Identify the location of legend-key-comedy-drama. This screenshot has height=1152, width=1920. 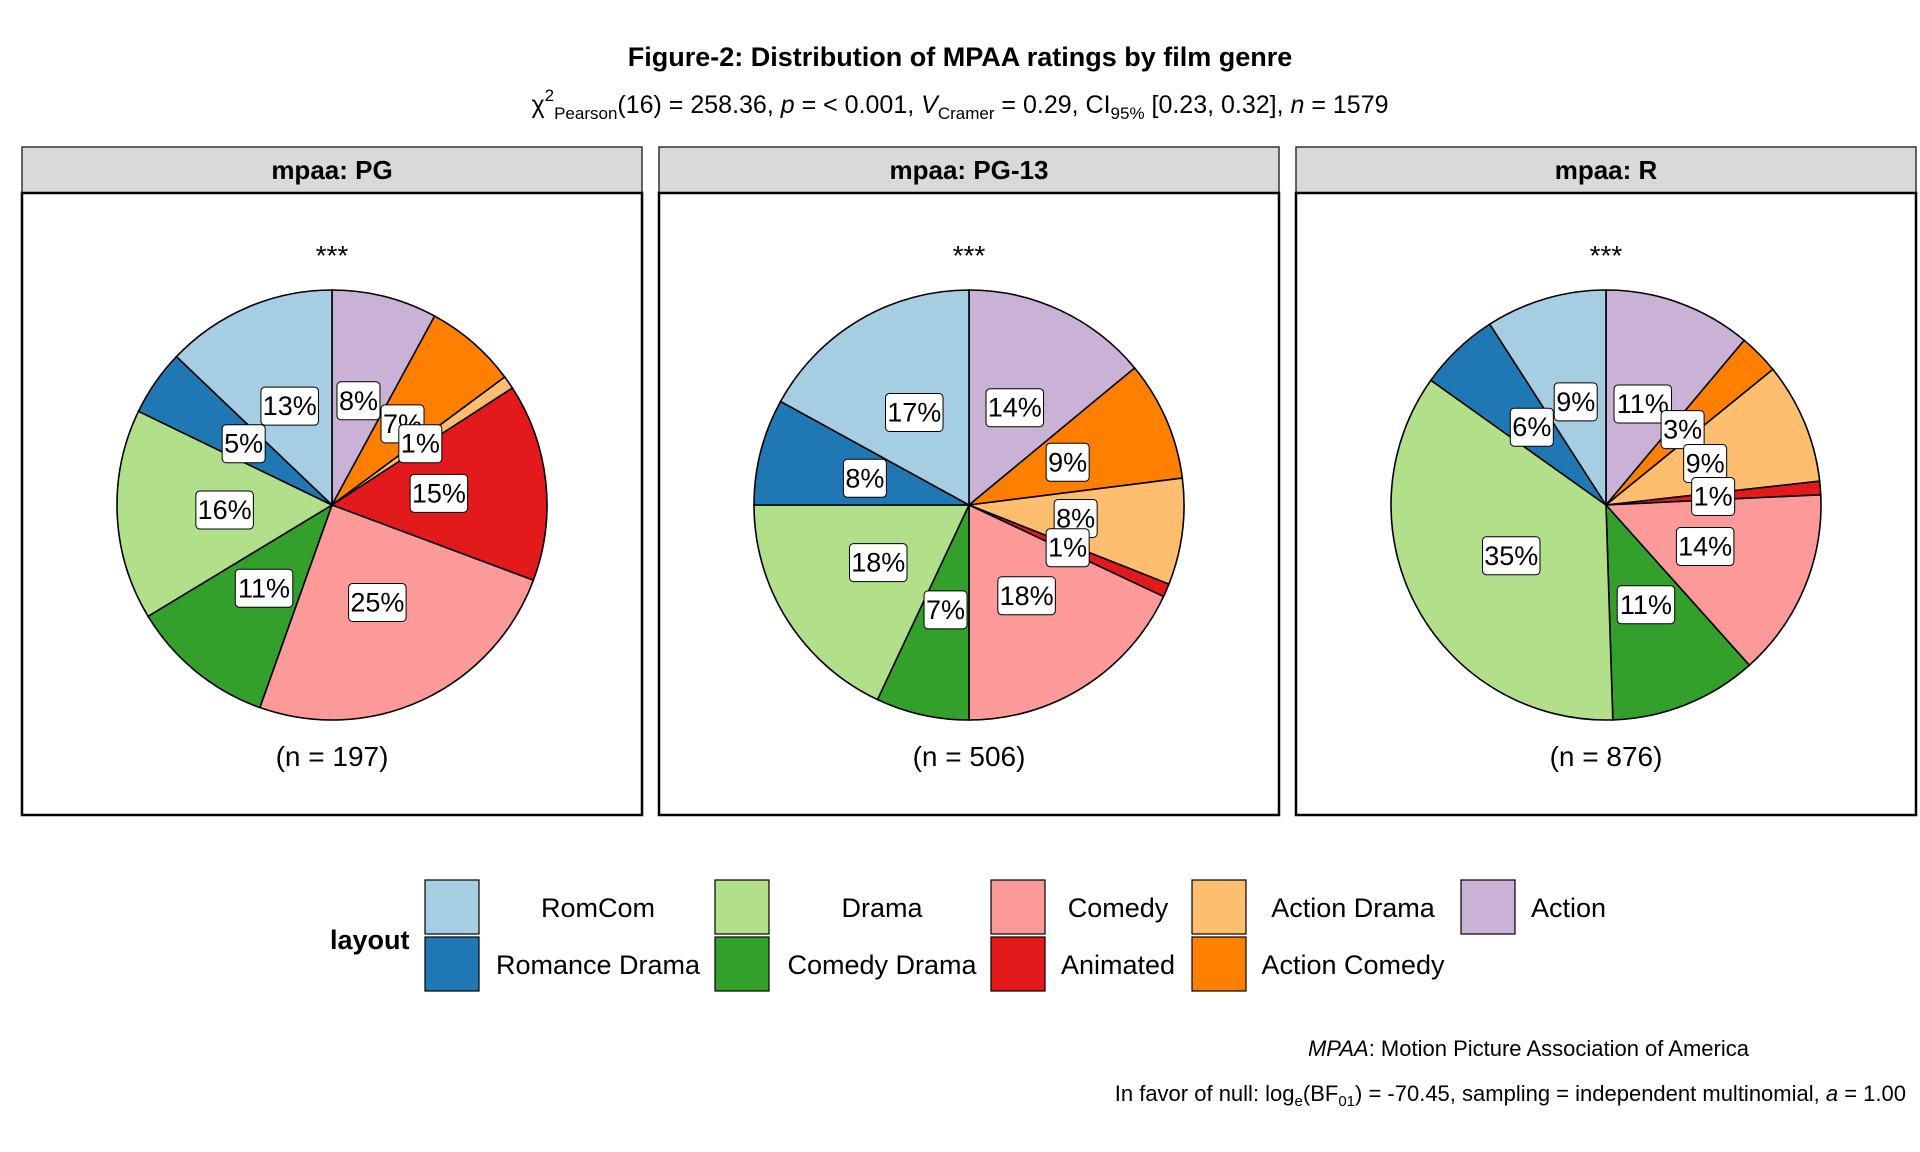
(742, 964).